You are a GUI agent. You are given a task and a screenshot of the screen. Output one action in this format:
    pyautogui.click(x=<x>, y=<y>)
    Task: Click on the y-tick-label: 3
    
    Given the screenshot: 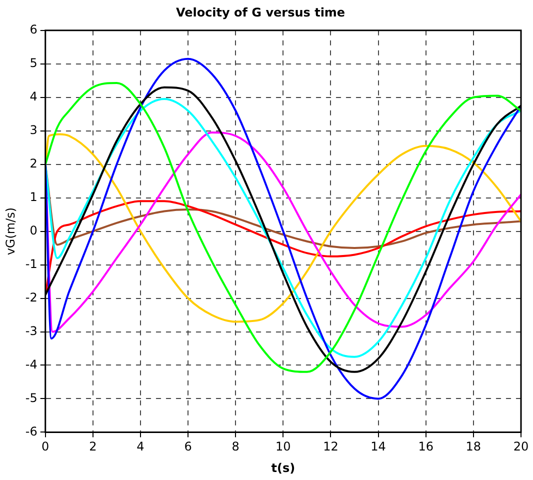 What is the action you would take?
    pyautogui.click(x=34, y=129)
    